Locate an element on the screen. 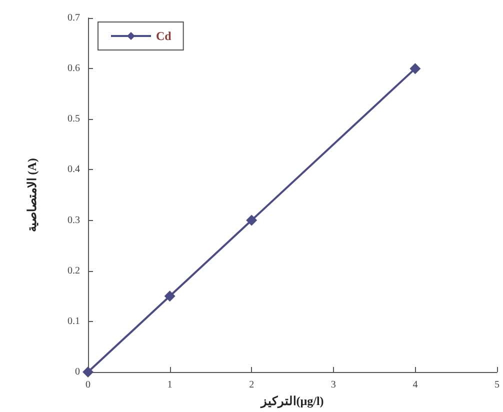 The image size is (503, 412). y-tick-label: 0.5 is located at coordinates (74, 119).